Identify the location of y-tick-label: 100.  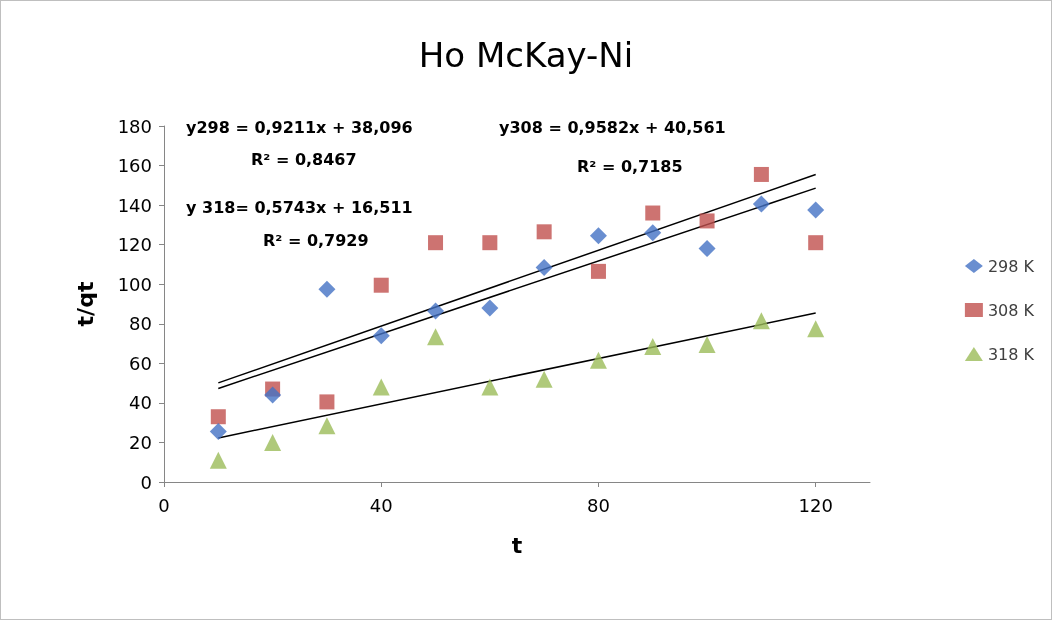
(134, 284).